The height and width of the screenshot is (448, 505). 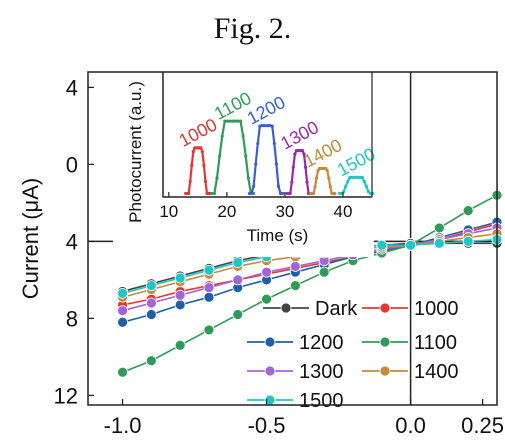 What do you see at coordinates (66, 395) in the screenshot?
I see `y-tick-label: 12` at bounding box center [66, 395].